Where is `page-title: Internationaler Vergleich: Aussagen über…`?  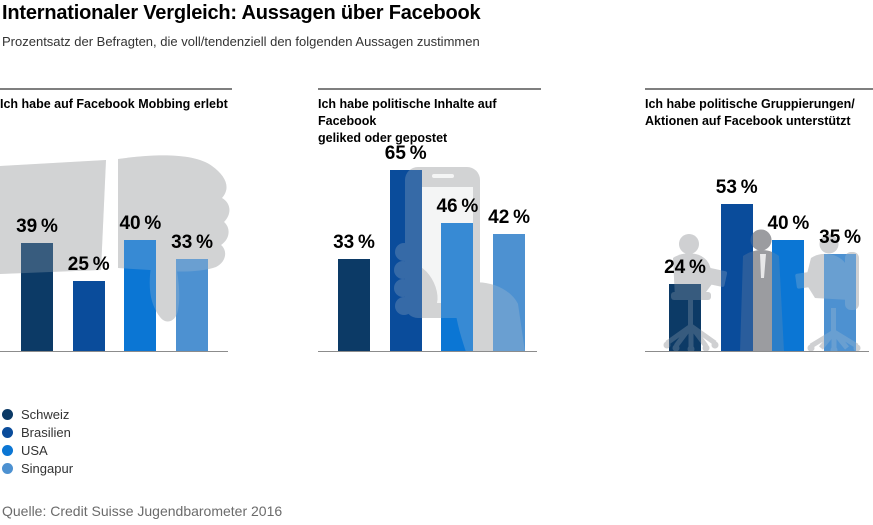 page-title: Internationaler Vergleich: Aussagen über… is located at coordinates (241, 13).